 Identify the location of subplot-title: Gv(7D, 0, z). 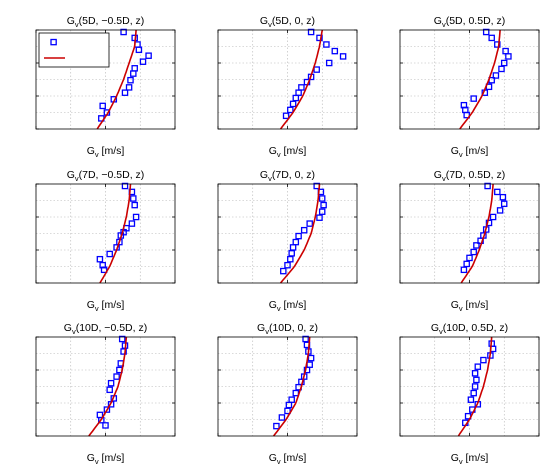
(287, 176).